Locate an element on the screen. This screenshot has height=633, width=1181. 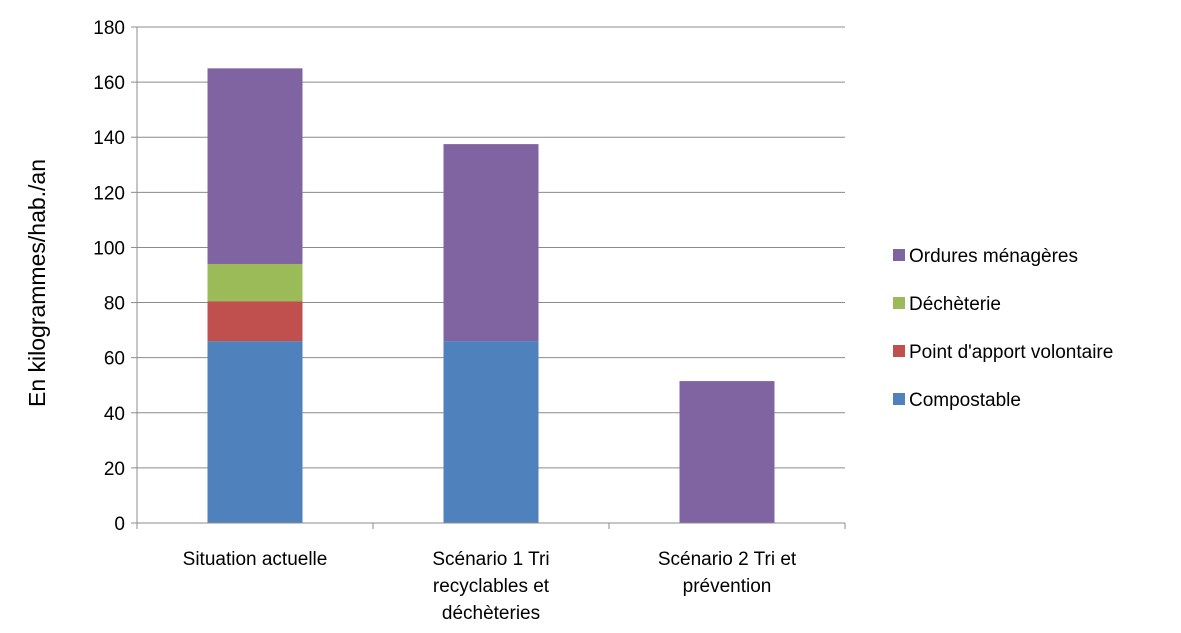
x-category-label-line: prévention is located at coordinates (727, 586).